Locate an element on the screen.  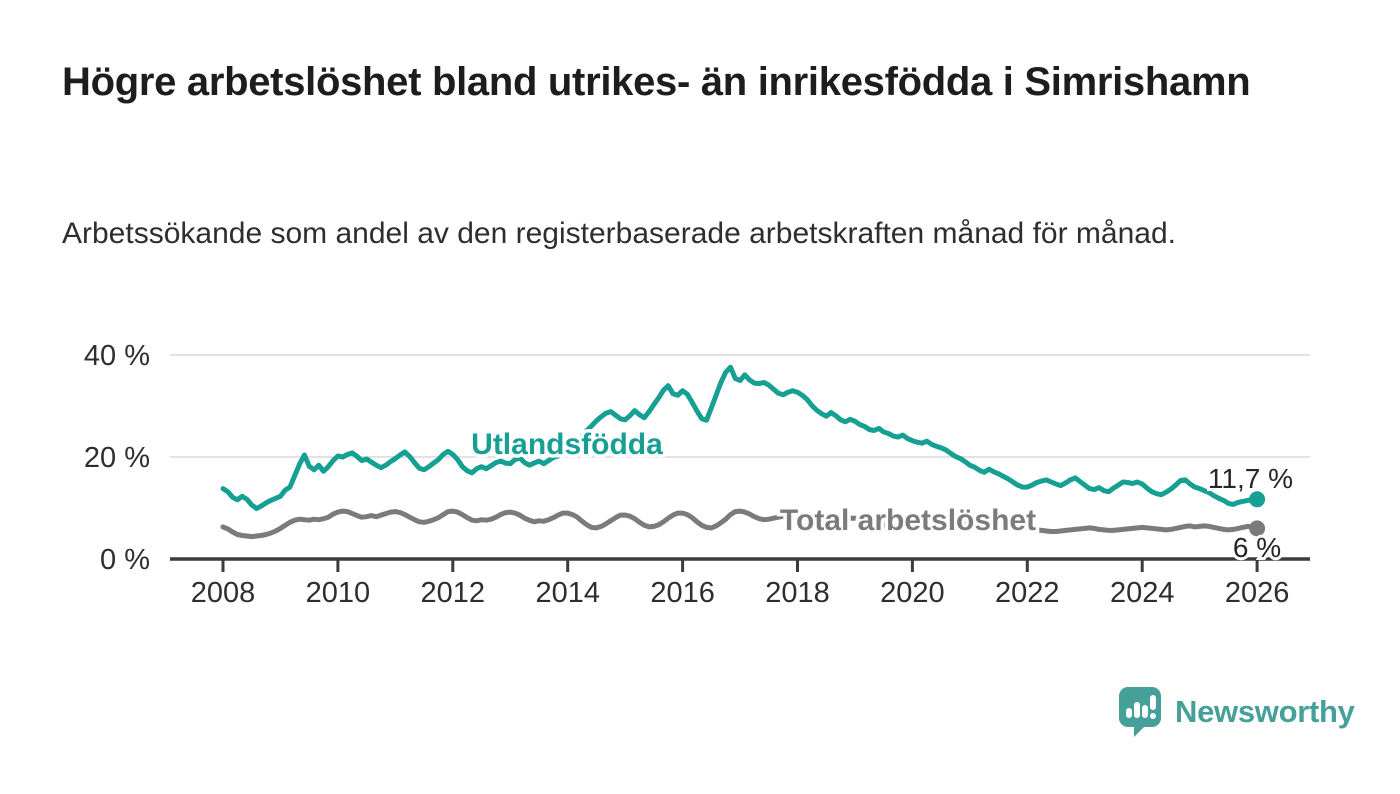
end-value-total: 6 % is located at coordinates (1257, 547).